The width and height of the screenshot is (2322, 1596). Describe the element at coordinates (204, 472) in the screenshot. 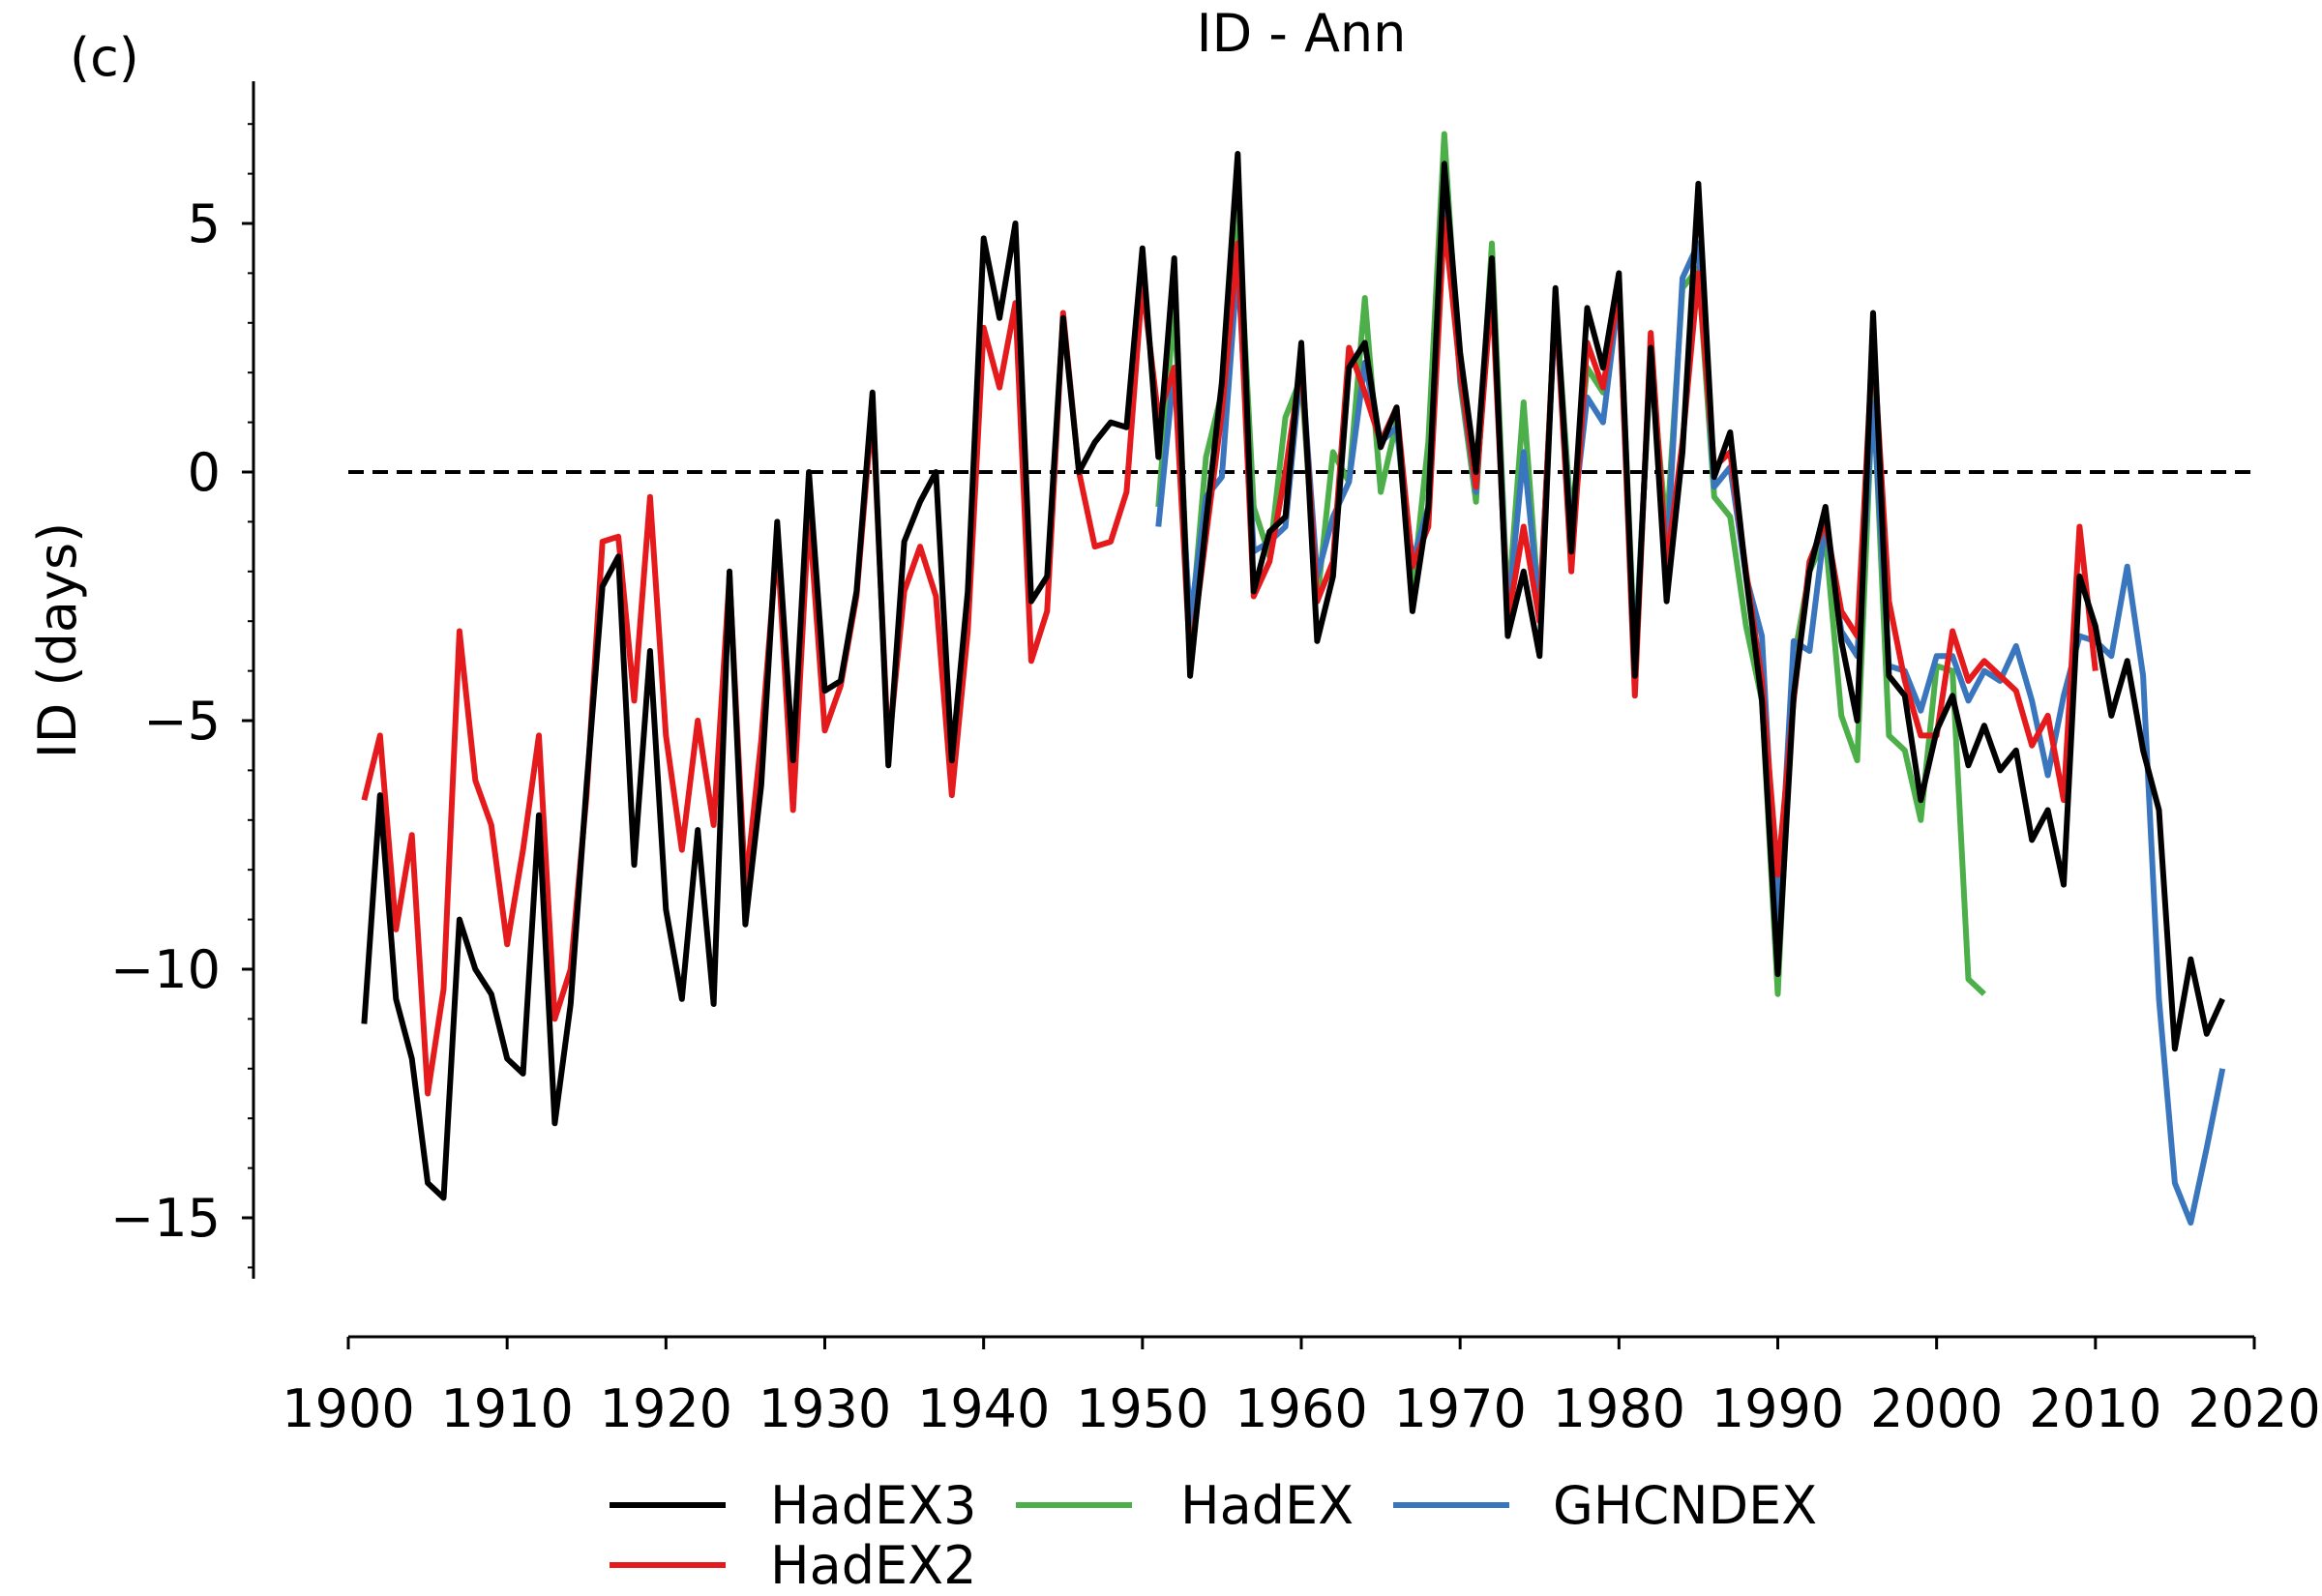

I see `y-tick-label: 0` at that location.